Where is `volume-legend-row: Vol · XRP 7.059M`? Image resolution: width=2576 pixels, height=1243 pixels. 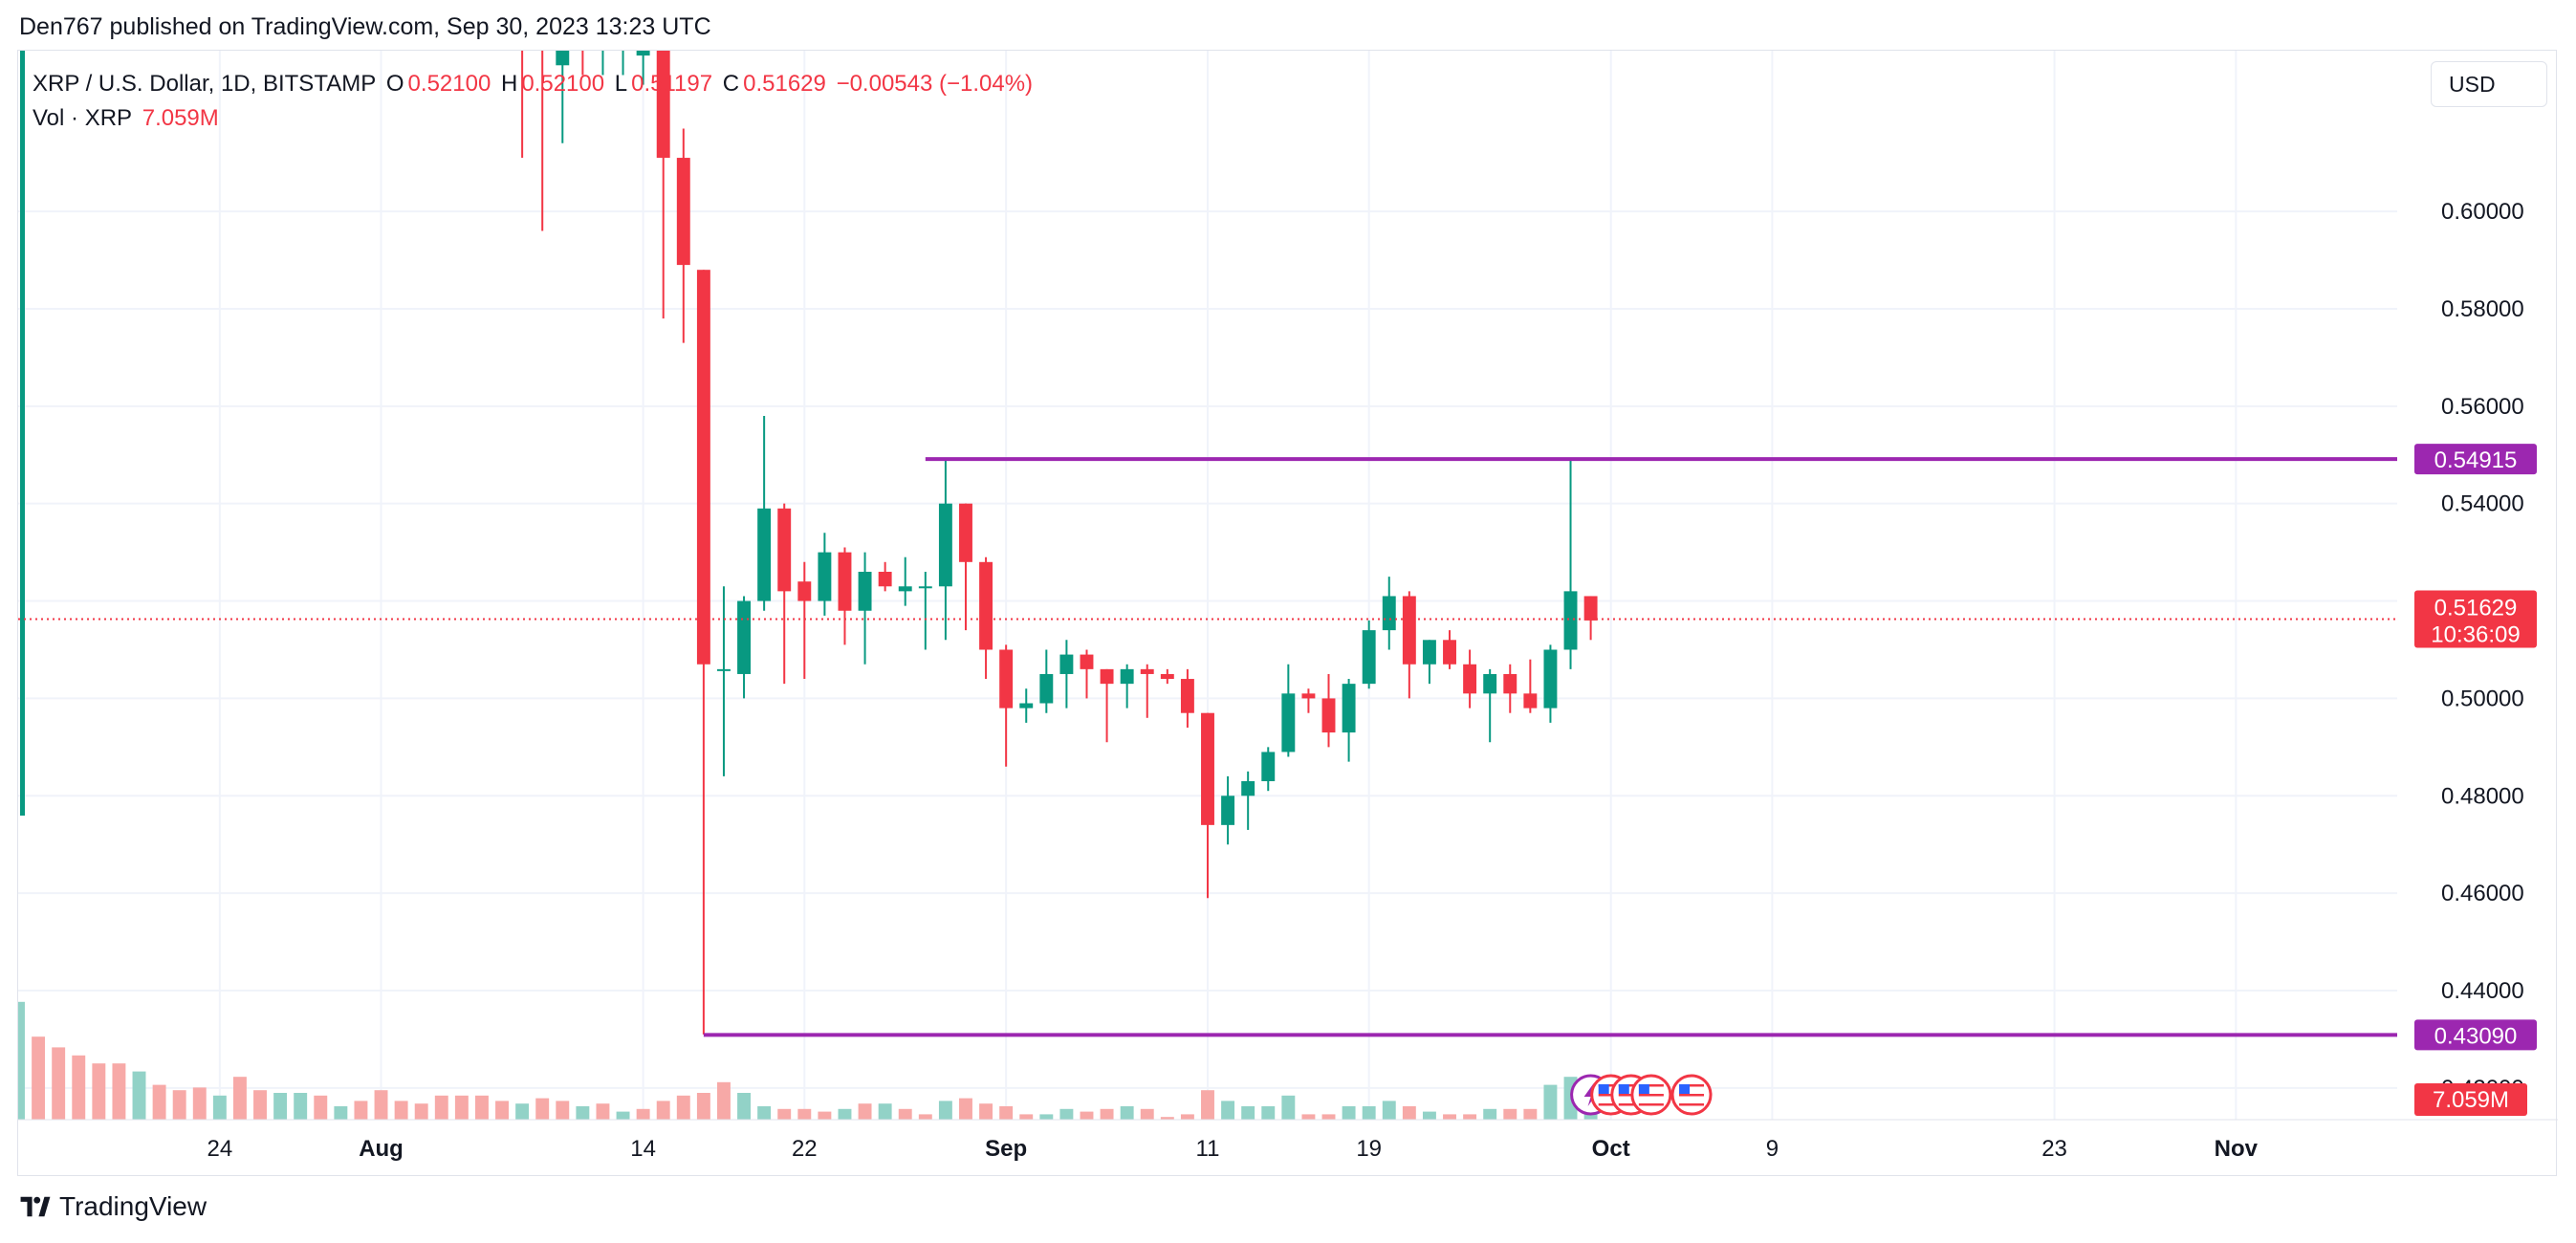 volume-legend-row: Vol · XRP 7.059M is located at coordinates (535, 118).